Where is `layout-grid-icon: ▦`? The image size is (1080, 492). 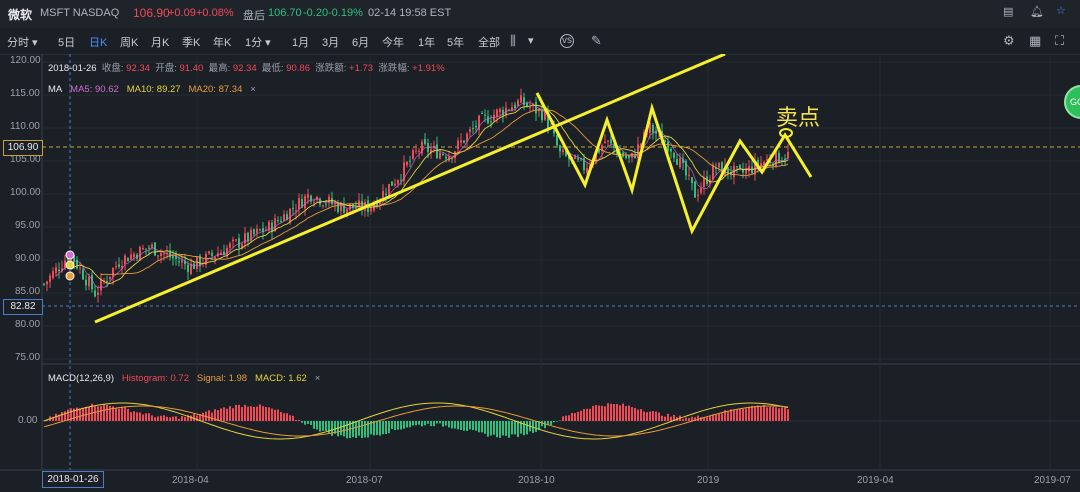 layout-grid-icon: ▦ is located at coordinates (1035, 40).